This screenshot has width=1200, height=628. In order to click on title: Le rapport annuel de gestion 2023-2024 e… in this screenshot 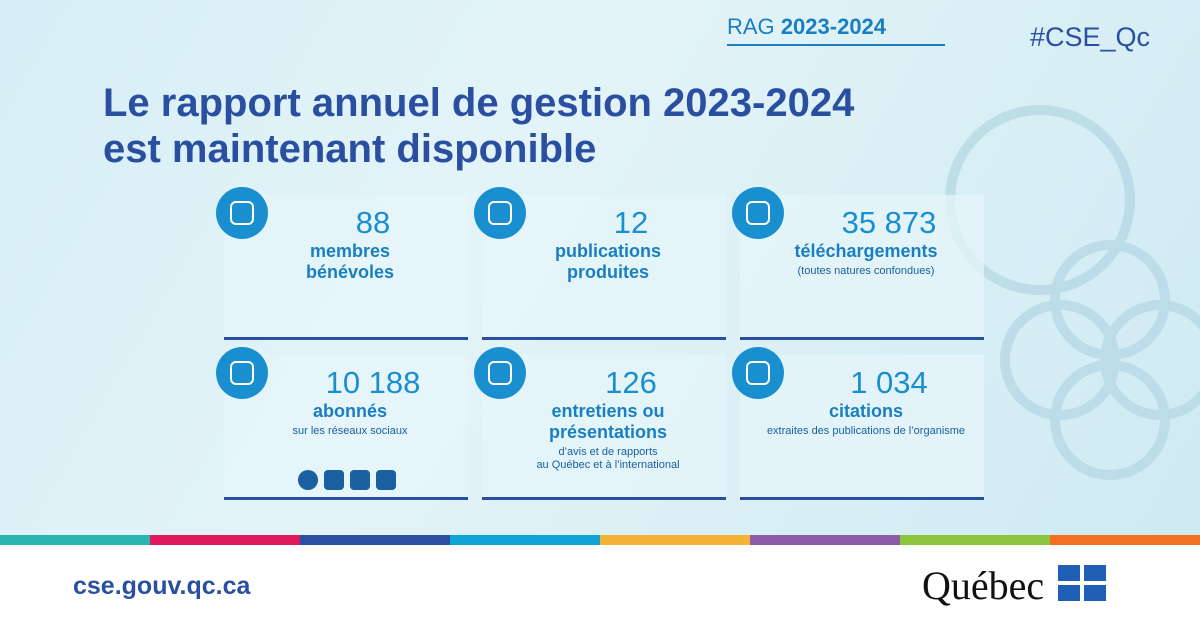, I will do `click(478, 126)`.